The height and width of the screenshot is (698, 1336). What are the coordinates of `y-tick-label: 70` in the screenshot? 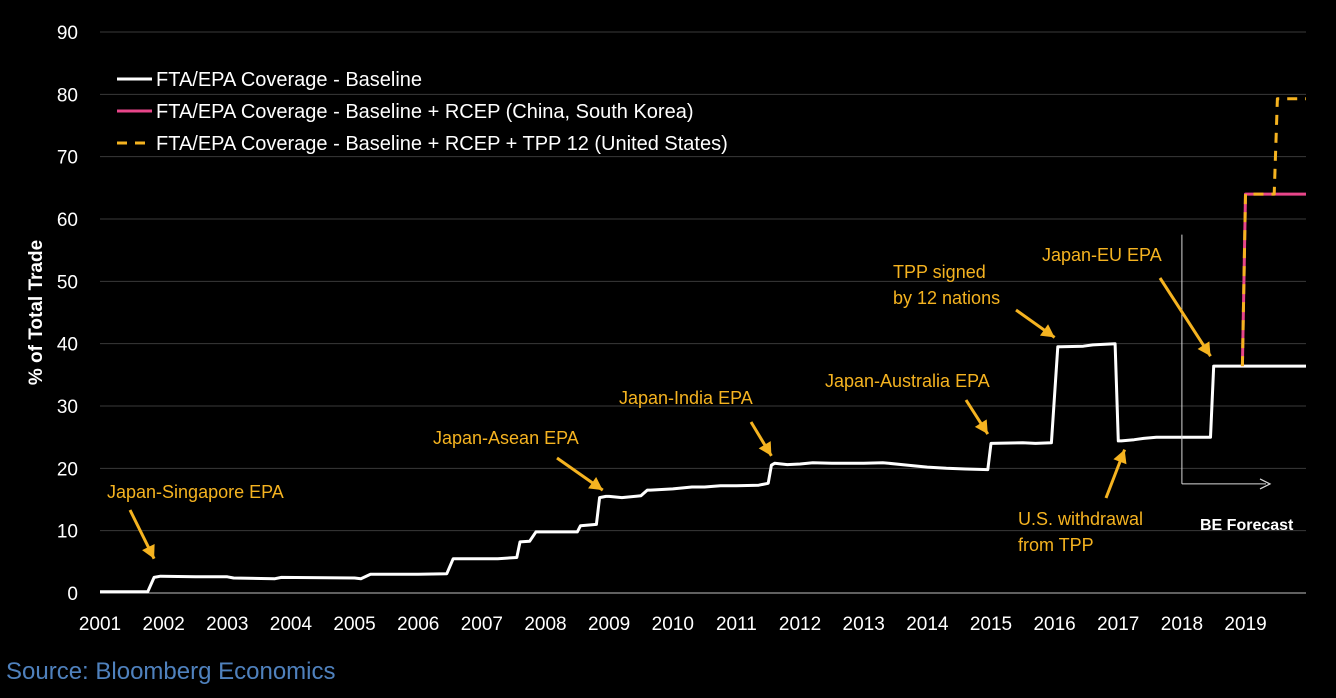 It's located at (67, 158).